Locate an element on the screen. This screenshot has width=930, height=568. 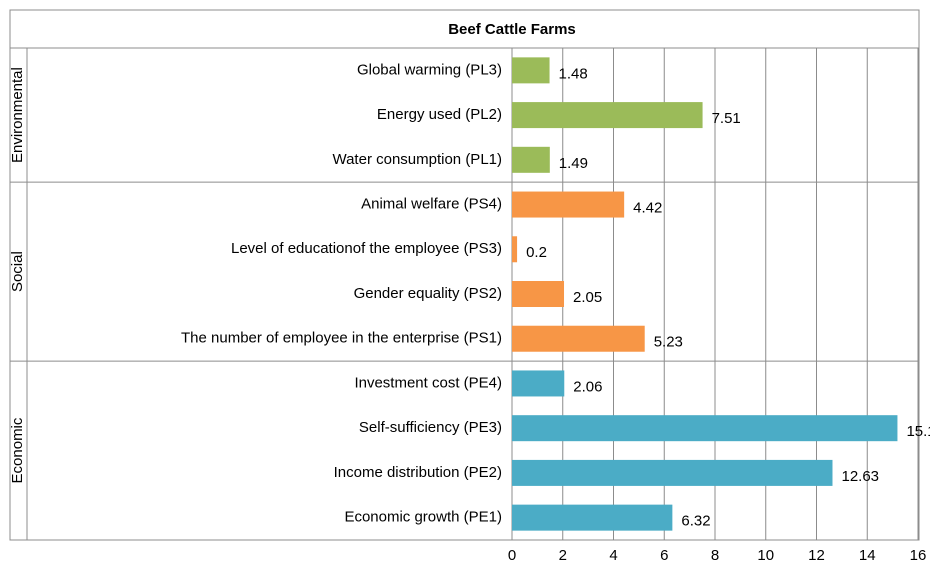
x-tick-label: 6 is located at coordinates (664, 555).